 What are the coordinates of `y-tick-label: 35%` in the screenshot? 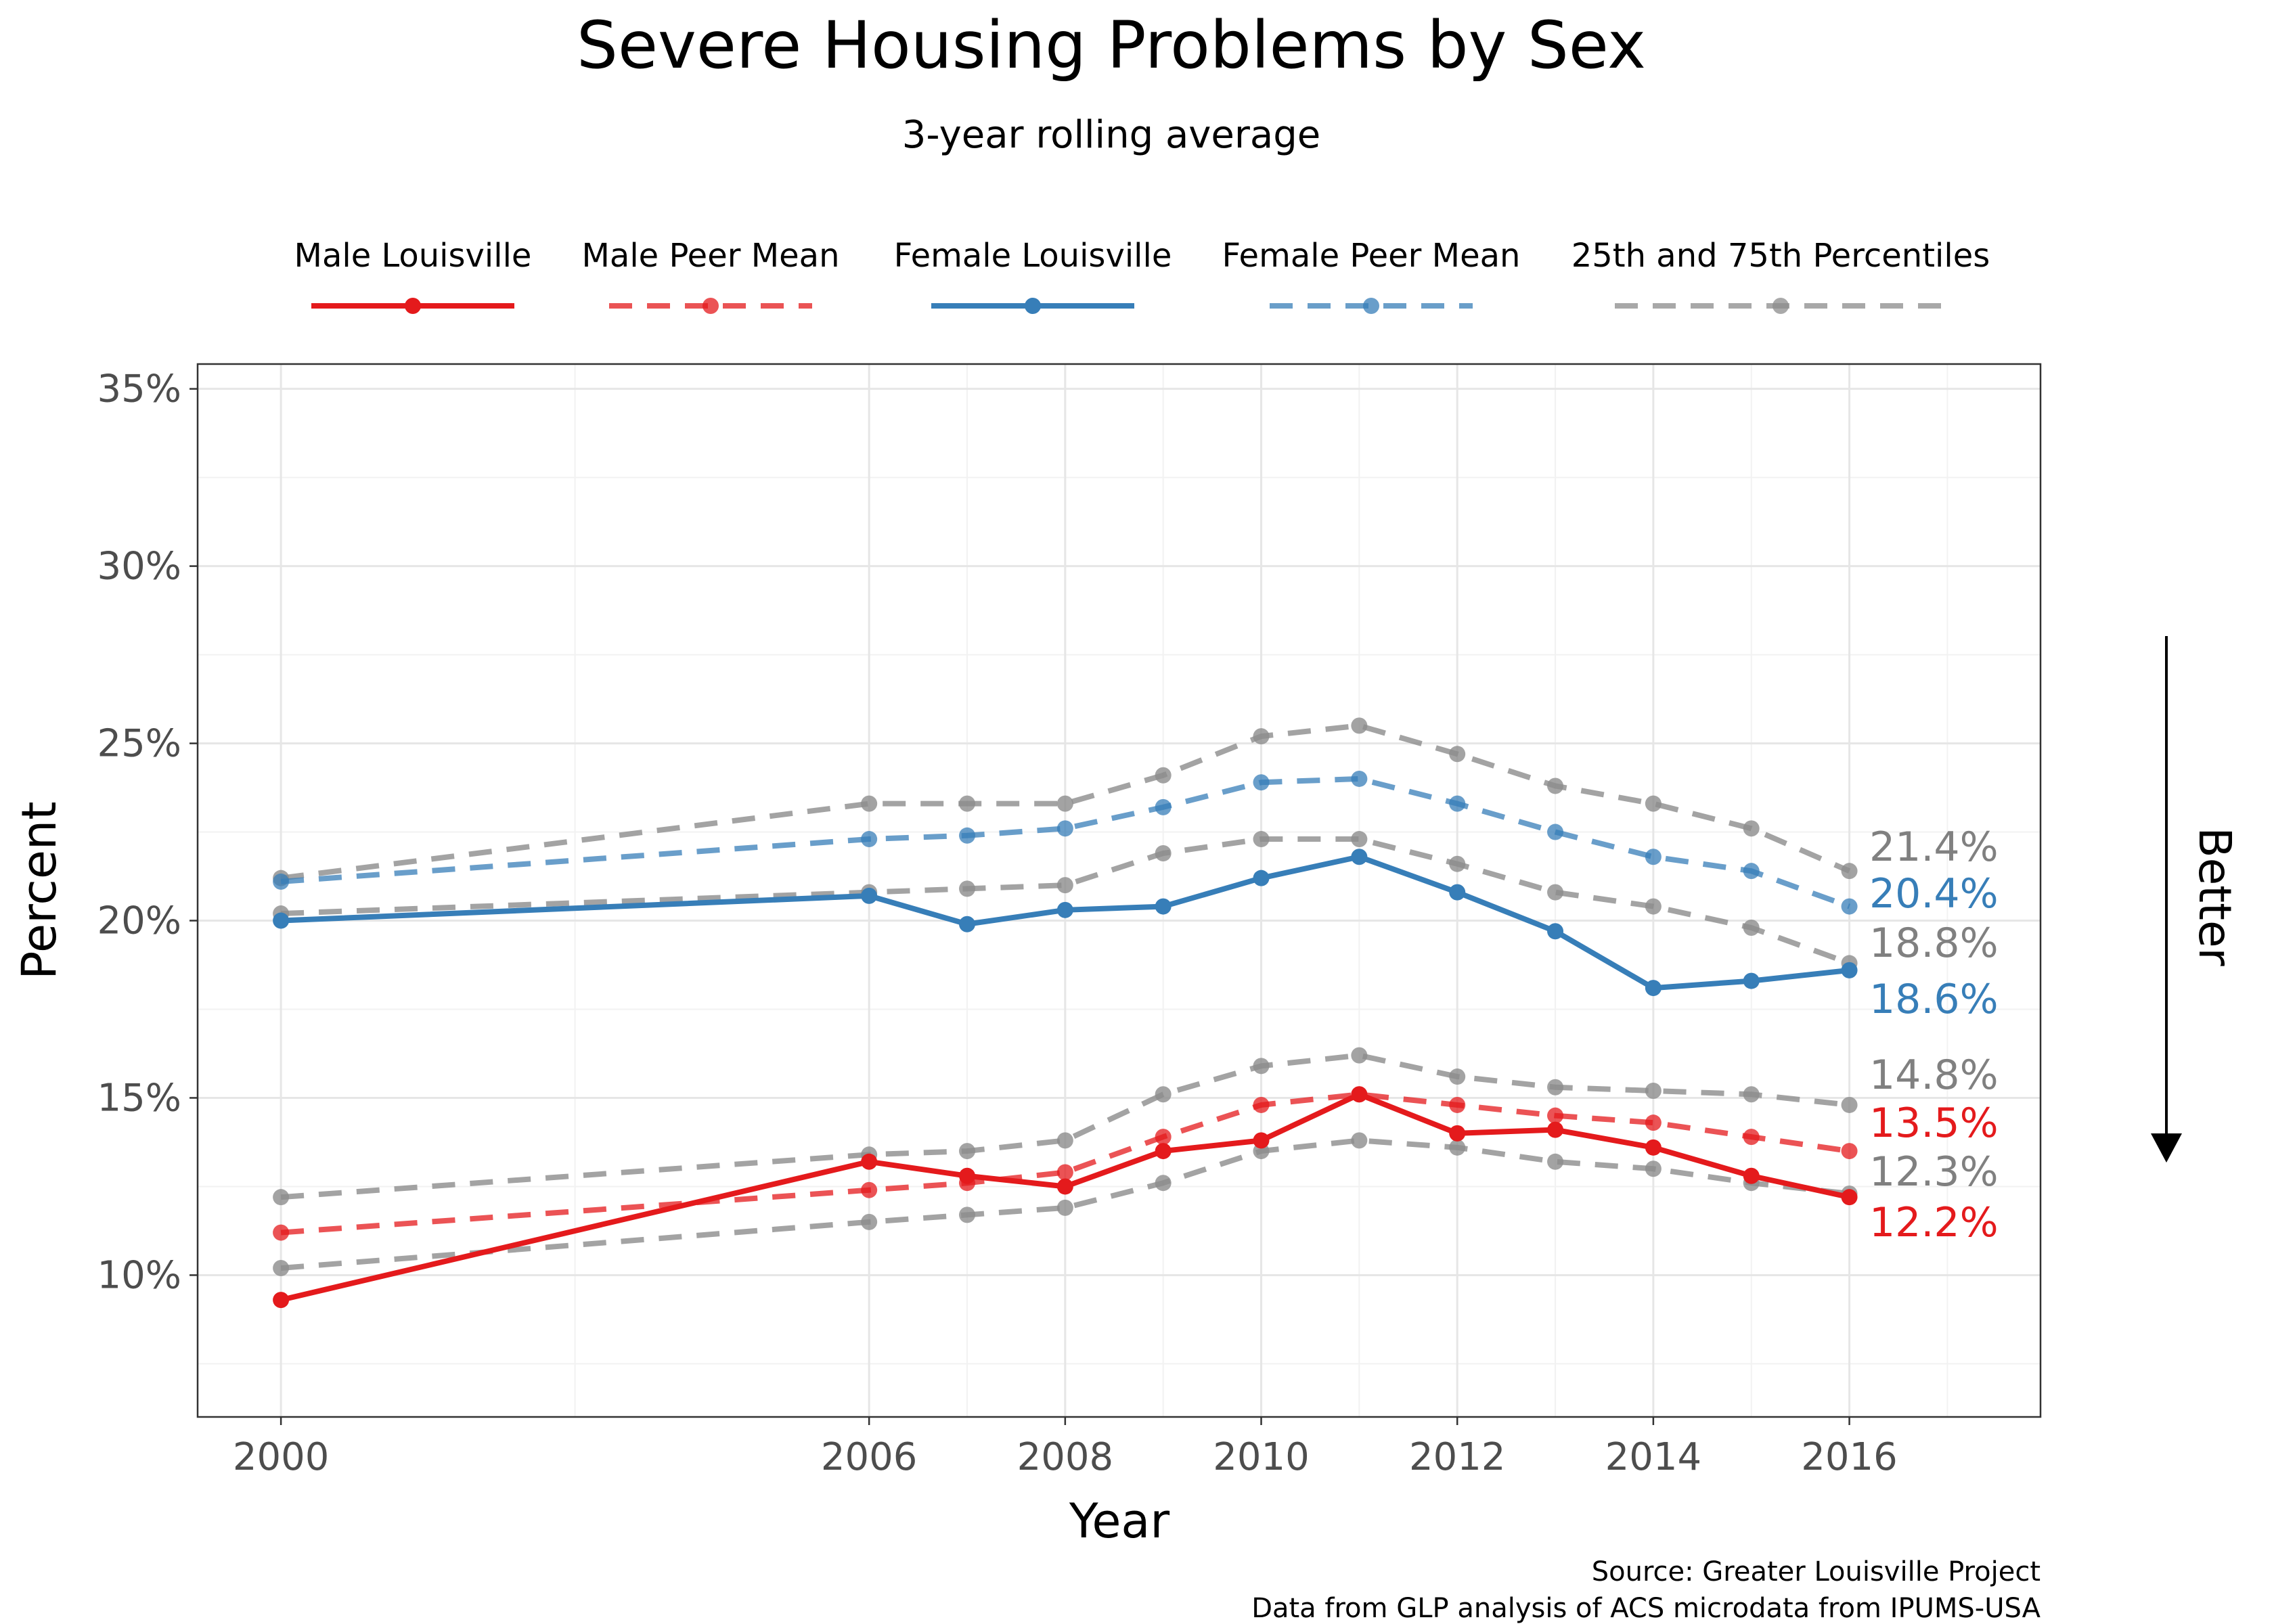 It's located at (139, 389).